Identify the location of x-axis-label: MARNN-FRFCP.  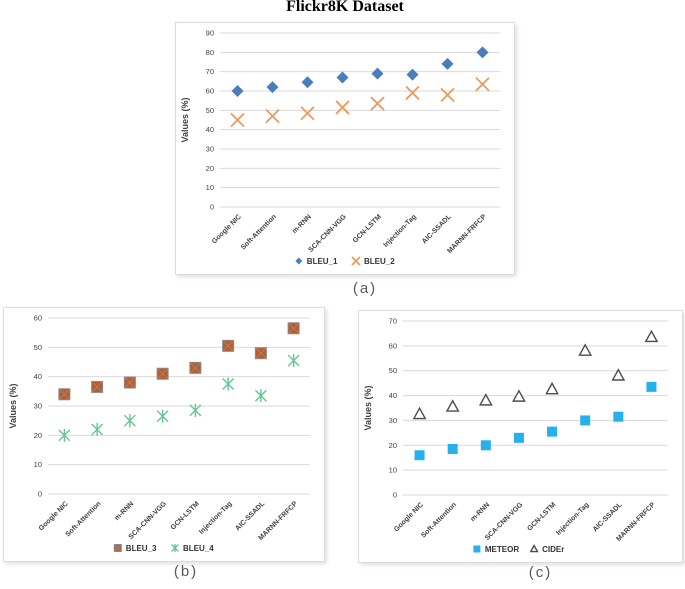
(467, 234).